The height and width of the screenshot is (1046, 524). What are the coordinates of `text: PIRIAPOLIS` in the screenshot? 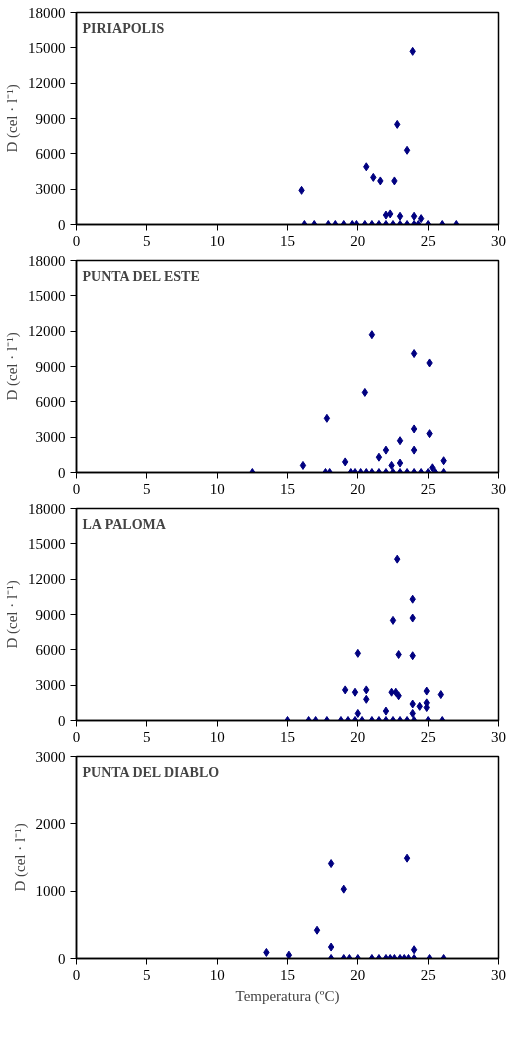 It's located at (123, 28).